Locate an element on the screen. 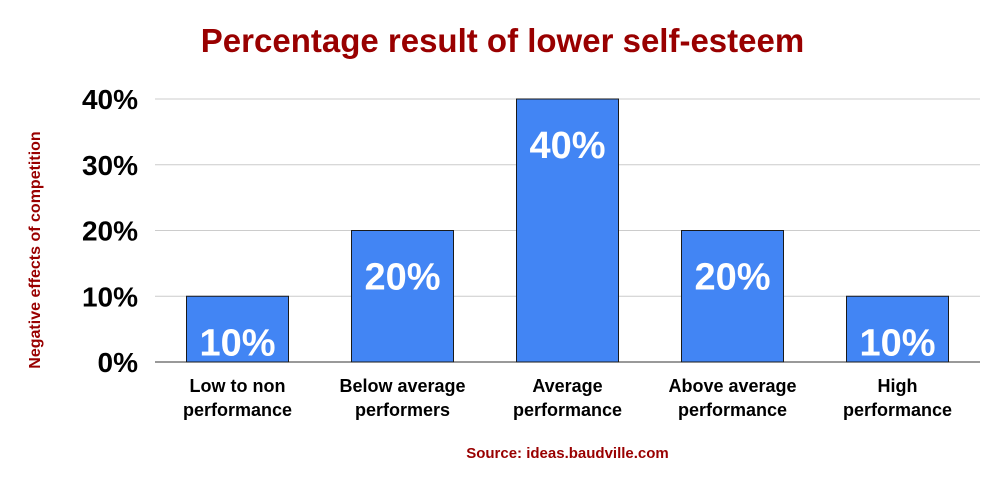 The height and width of the screenshot is (488, 1005). x-tick-label: Above average is located at coordinates (732, 386).